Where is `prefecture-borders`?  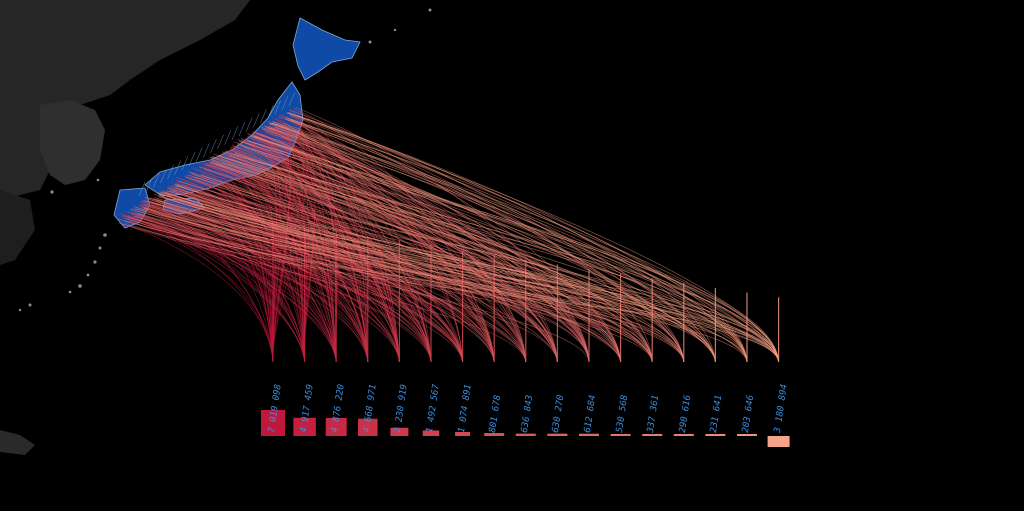 prefecture-borders is located at coordinates (217, 144).